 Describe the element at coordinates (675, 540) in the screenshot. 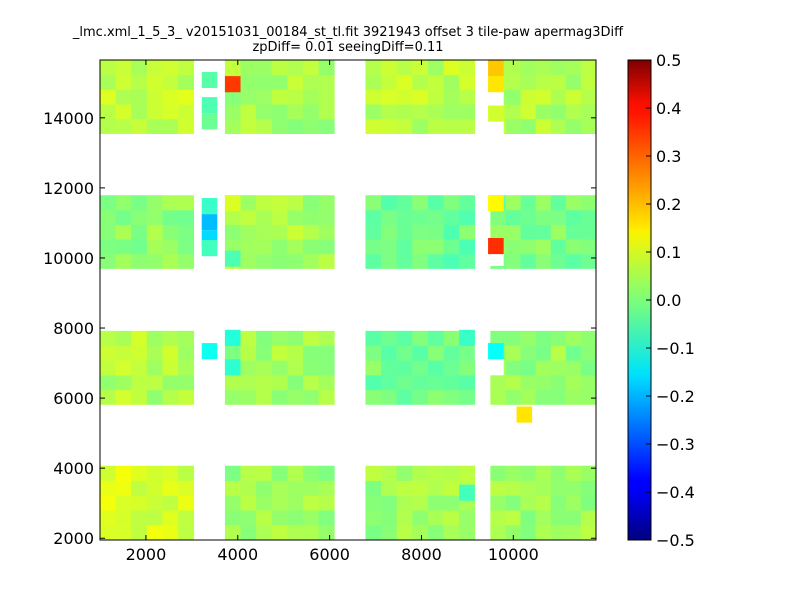

I see `colorbar-tick-label: −0.5` at that location.